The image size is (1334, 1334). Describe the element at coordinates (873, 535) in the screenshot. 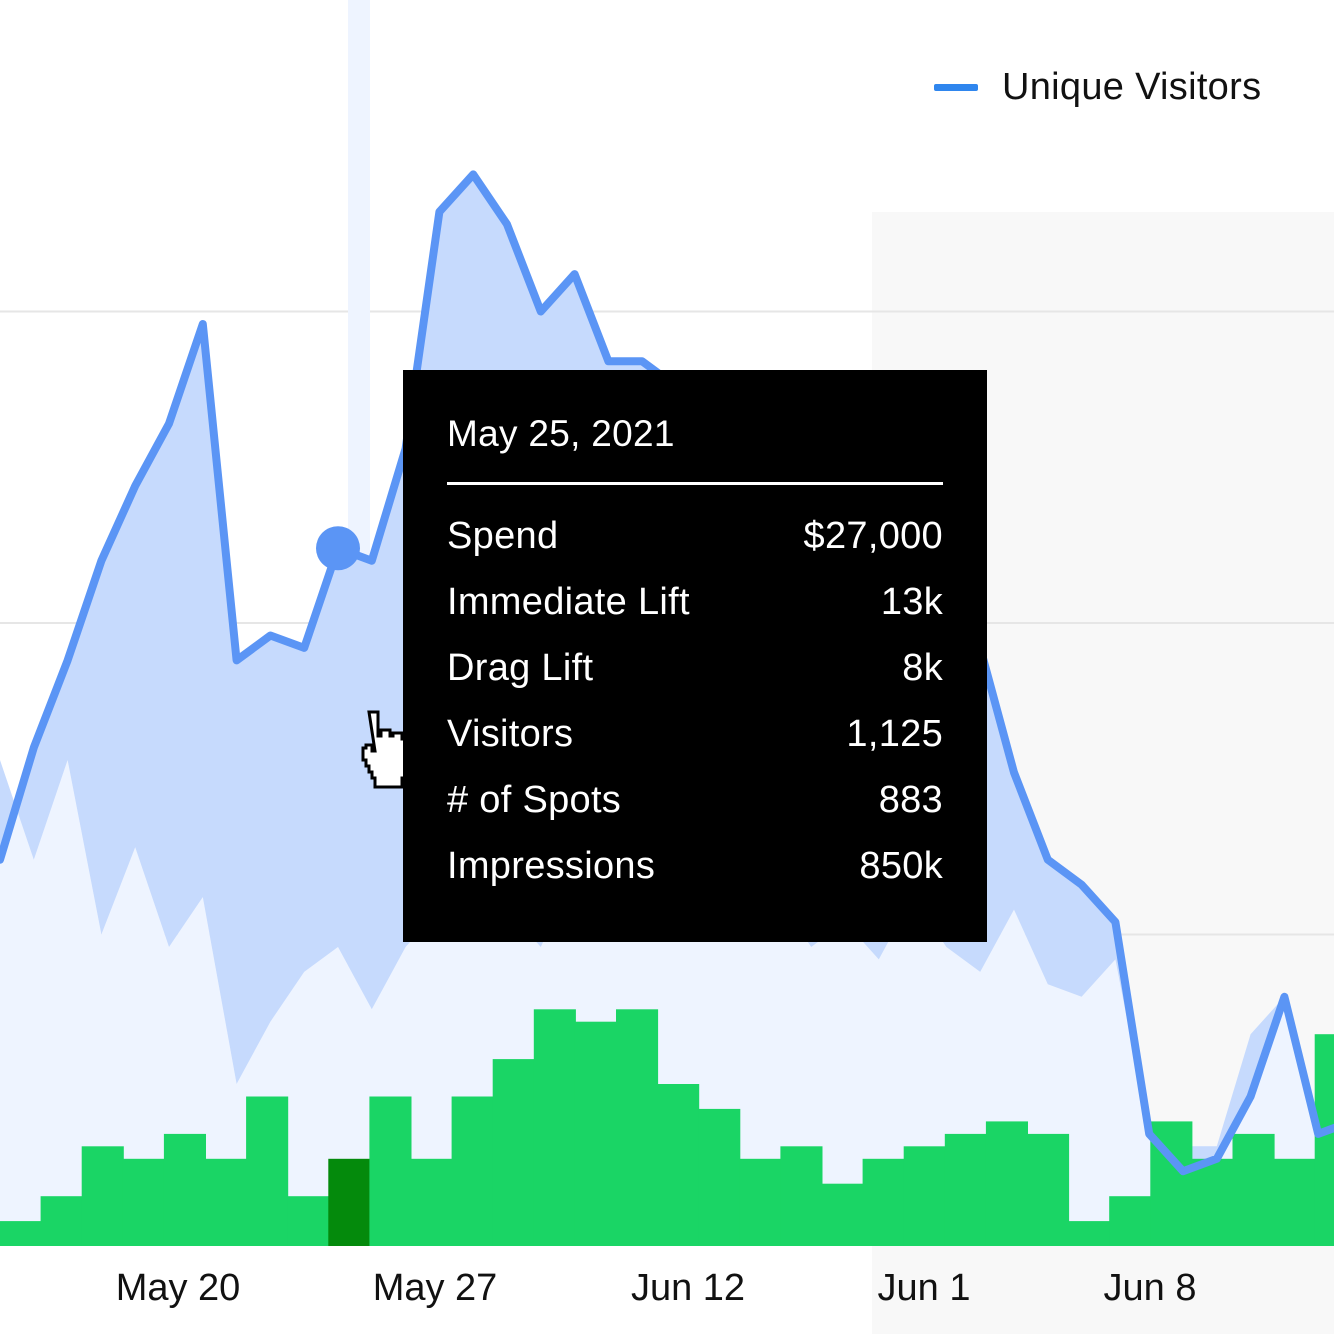

I see `tooltip-value: $27,000` at that location.